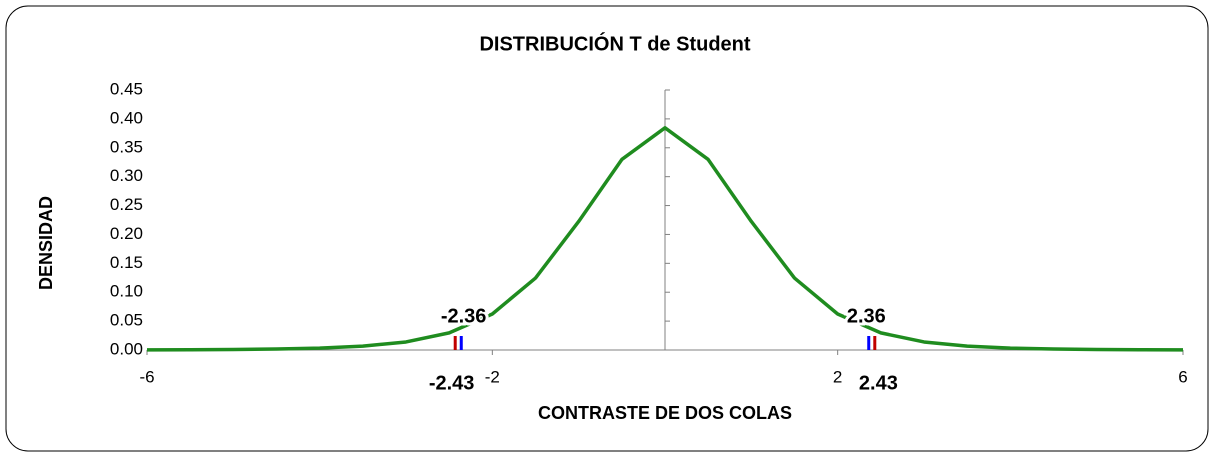 This screenshot has height=457, width=1214. Describe the element at coordinates (492, 376) in the screenshot. I see `x-tick-label: -2` at that location.